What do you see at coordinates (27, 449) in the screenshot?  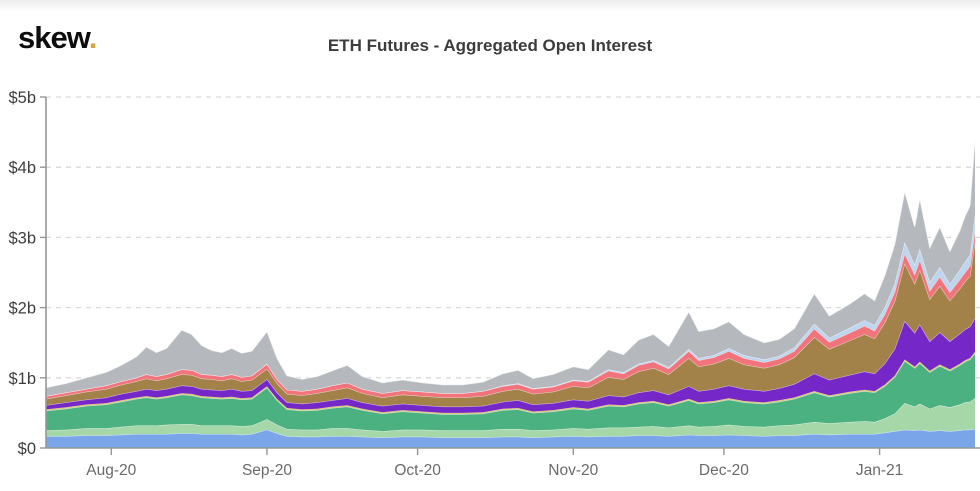 I see `y-tick-label-$0: $0` at bounding box center [27, 449].